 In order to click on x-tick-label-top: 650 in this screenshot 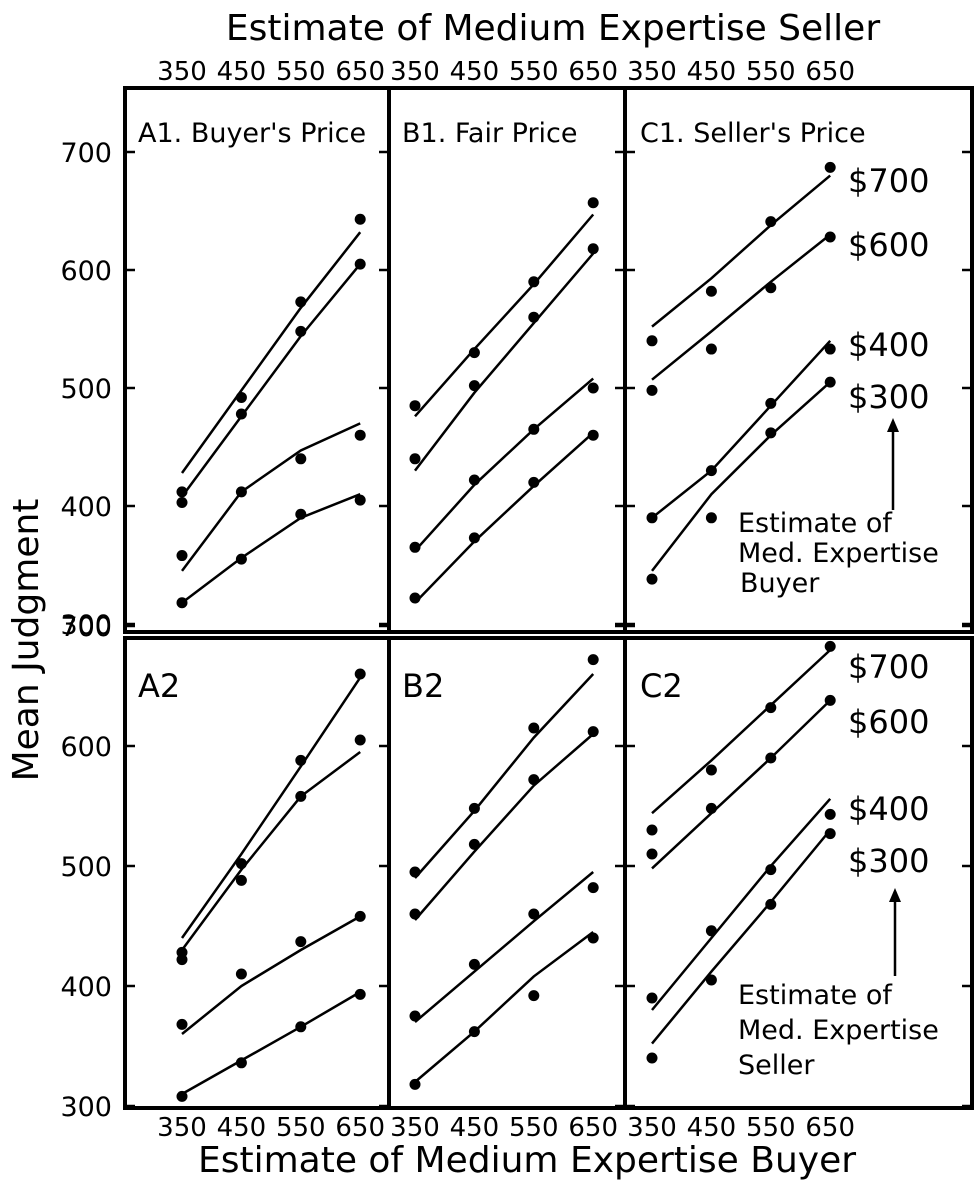, I will do `click(360, 72)`.